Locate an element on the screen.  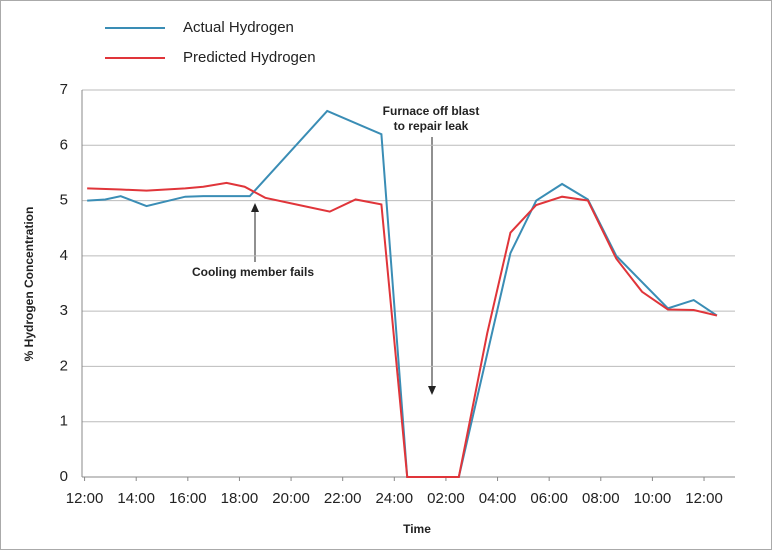
y-tick-label: 1 is located at coordinates (64, 421).